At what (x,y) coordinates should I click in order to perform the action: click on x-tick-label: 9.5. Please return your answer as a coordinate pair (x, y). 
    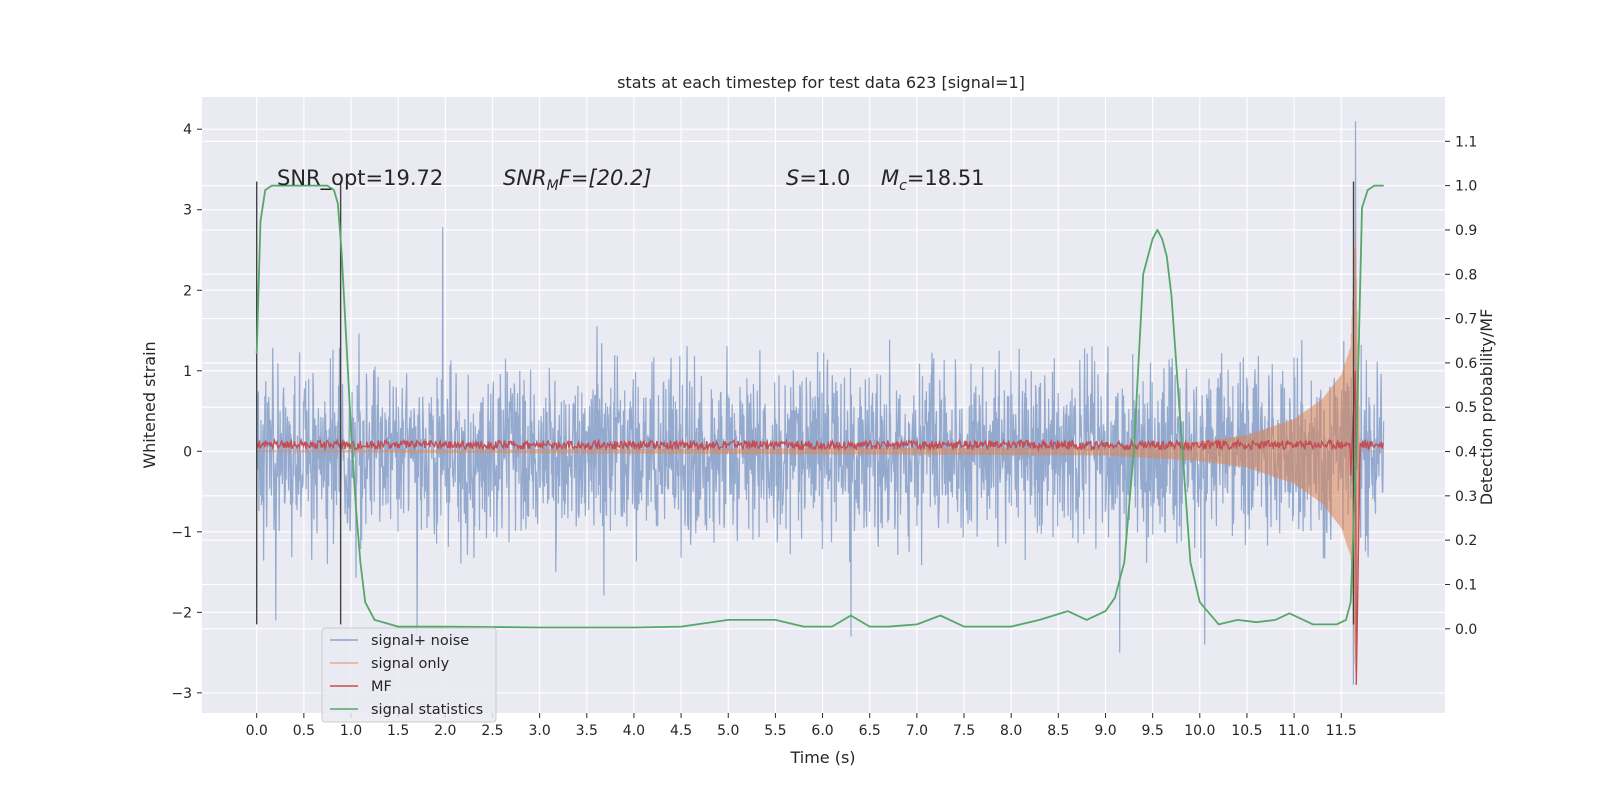
    Looking at the image, I should click on (1153, 731).